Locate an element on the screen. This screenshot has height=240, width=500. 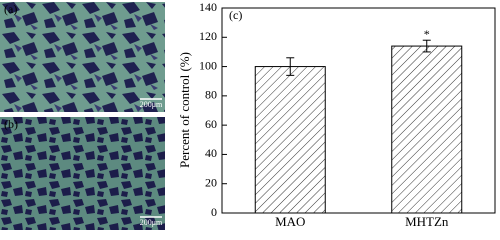
y-tick-label: 40 is located at coordinates (211, 153).